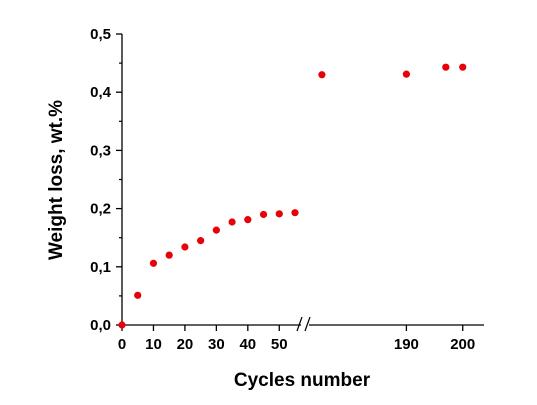 Image resolution: width=537 pixels, height=405 pixels. What do you see at coordinates (302, 380) in the screenshot?
I see `x-axis-title: Cycles number` at bounding box center [302, 380].